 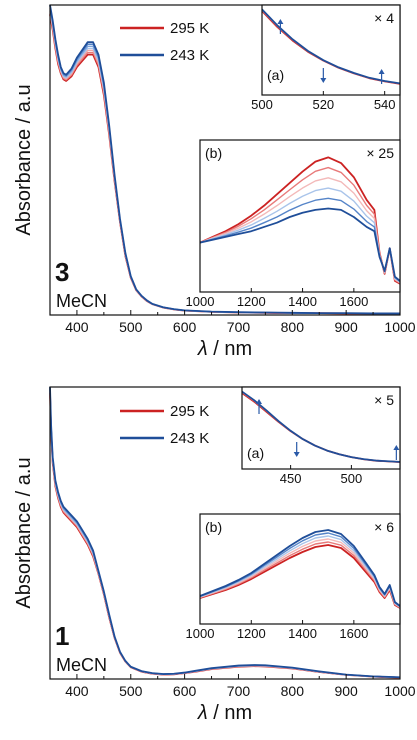 I want to click on inset-a: 500 520 540 (a) × 4, so click(x=326, y=58).